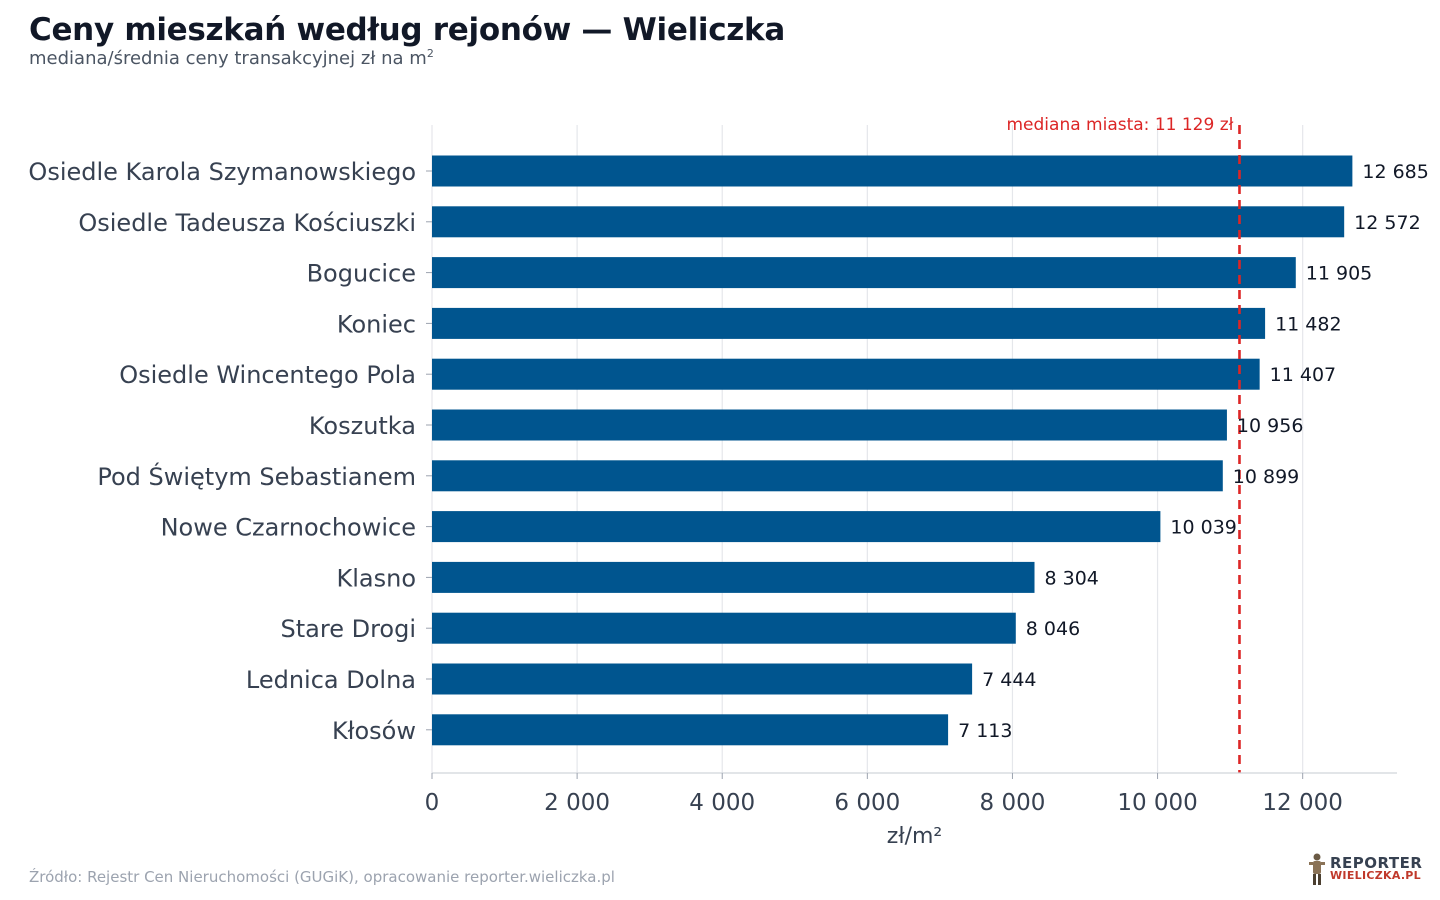 The width and height of the screenshot is (1440, 900). What do you see at coordinates (247, 223) in the screenshot?
I see `category-label: Osiedle Tadeusza Kościuszki` at bounding box center [247, 223].